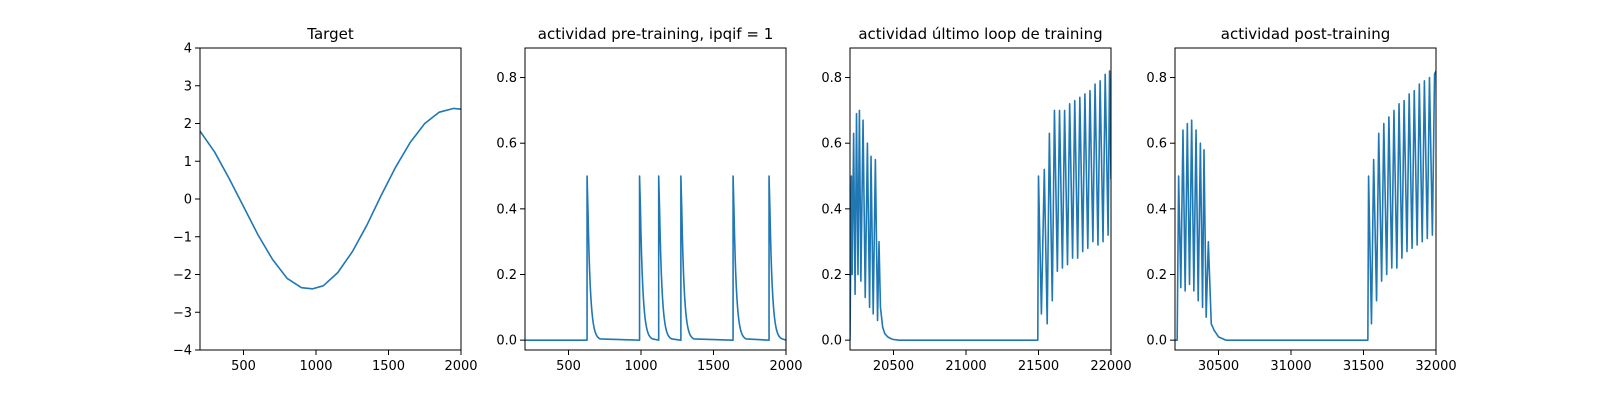 This screenshot has width=1600, height=400. Describe the element at coordinates (965, 366) in the screenshot. I see `x-tick-label: 21000` at that location.